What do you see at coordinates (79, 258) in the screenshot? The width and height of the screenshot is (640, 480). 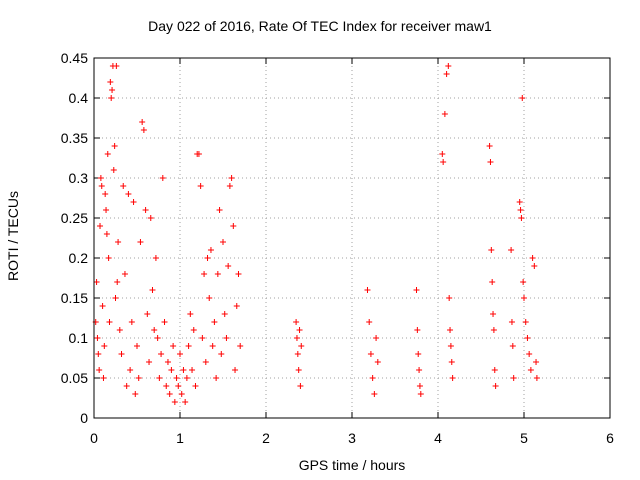 I see `y-tick-label: 0.2` at bounding box center [79, 258].